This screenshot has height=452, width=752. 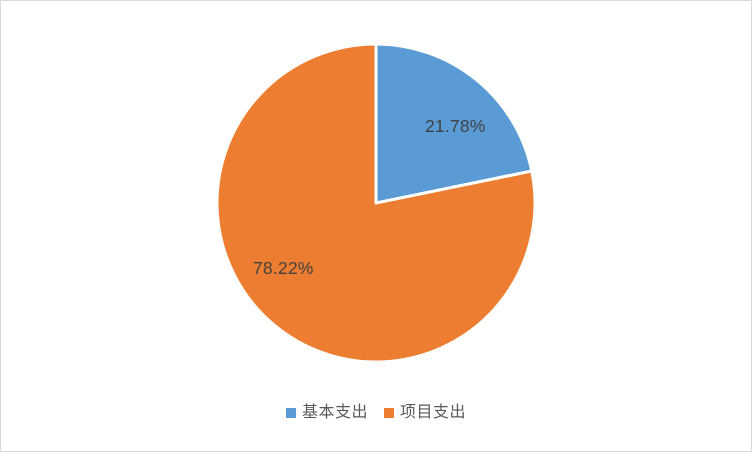 What do you see at coordinates (389, 413) in the screenshot?
I see `legend-swatch-project-icon` at bounding box center [389, 413].